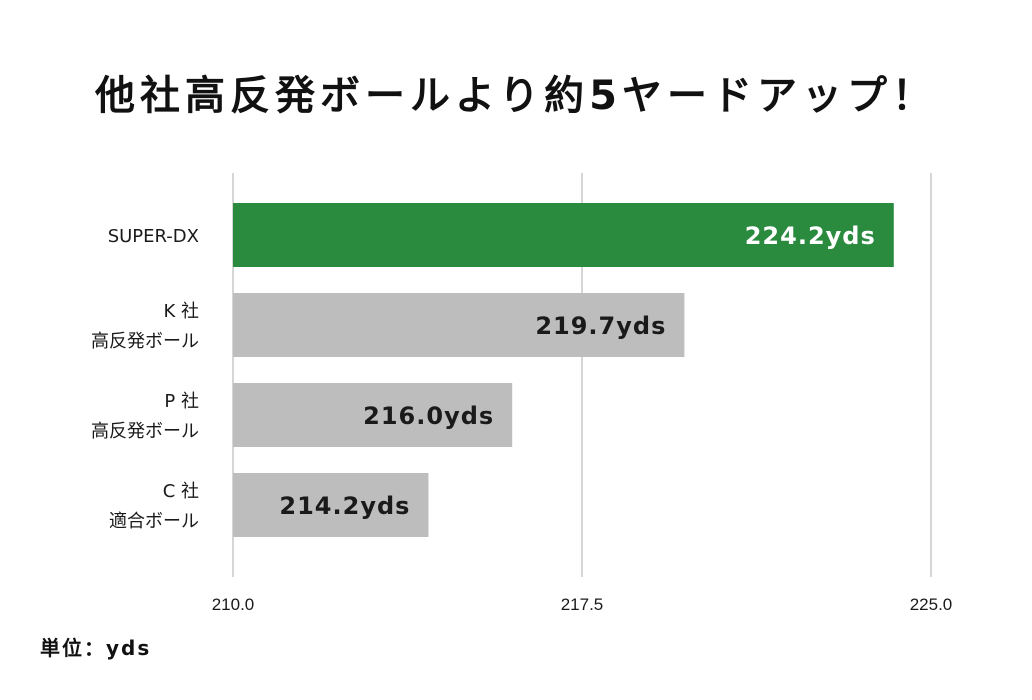 This screenshot has width=1032, height=700. What do you see at coordinates (563, 235) in the screenshot?
I see `bar-highlight` at bounding box center [563, 235].